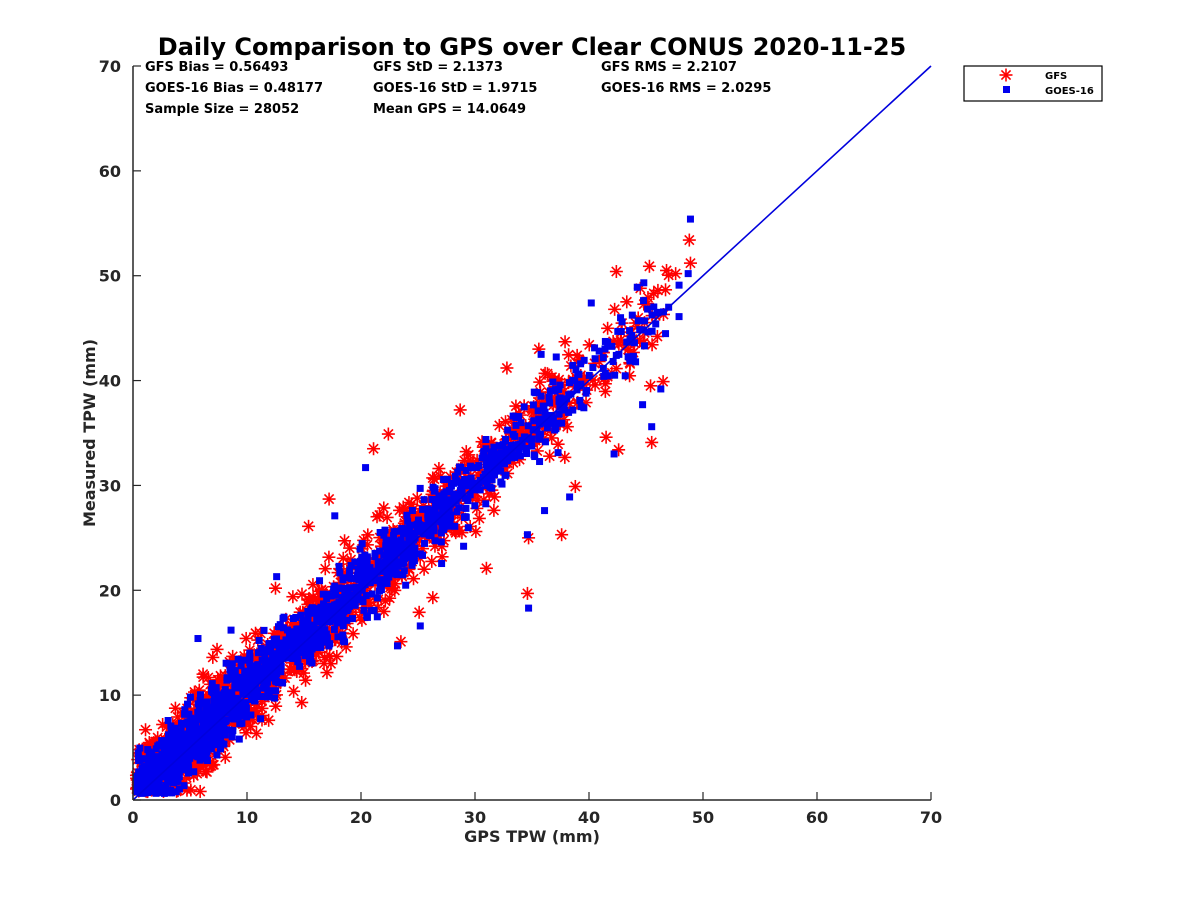  What do you see at coordinates (110, 276) in the screenshot?
I see `y-tick-label: 50` at bounding box center [110, 276].